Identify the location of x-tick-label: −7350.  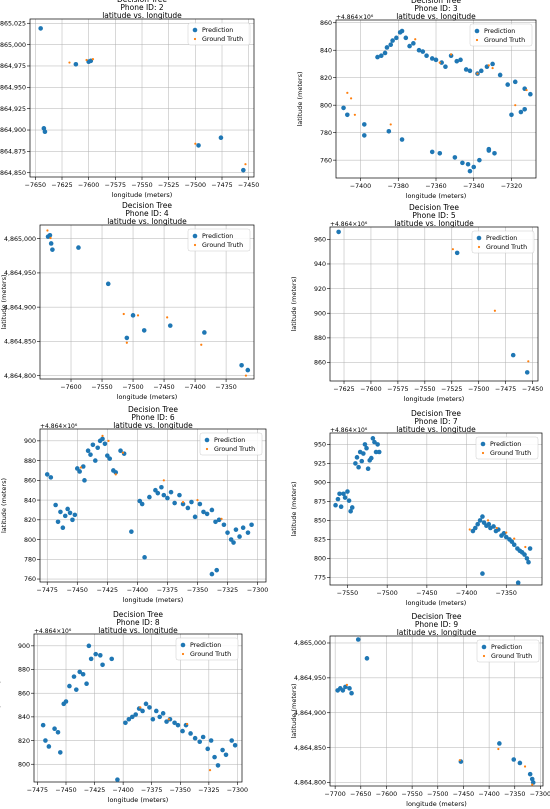
(506, 593).